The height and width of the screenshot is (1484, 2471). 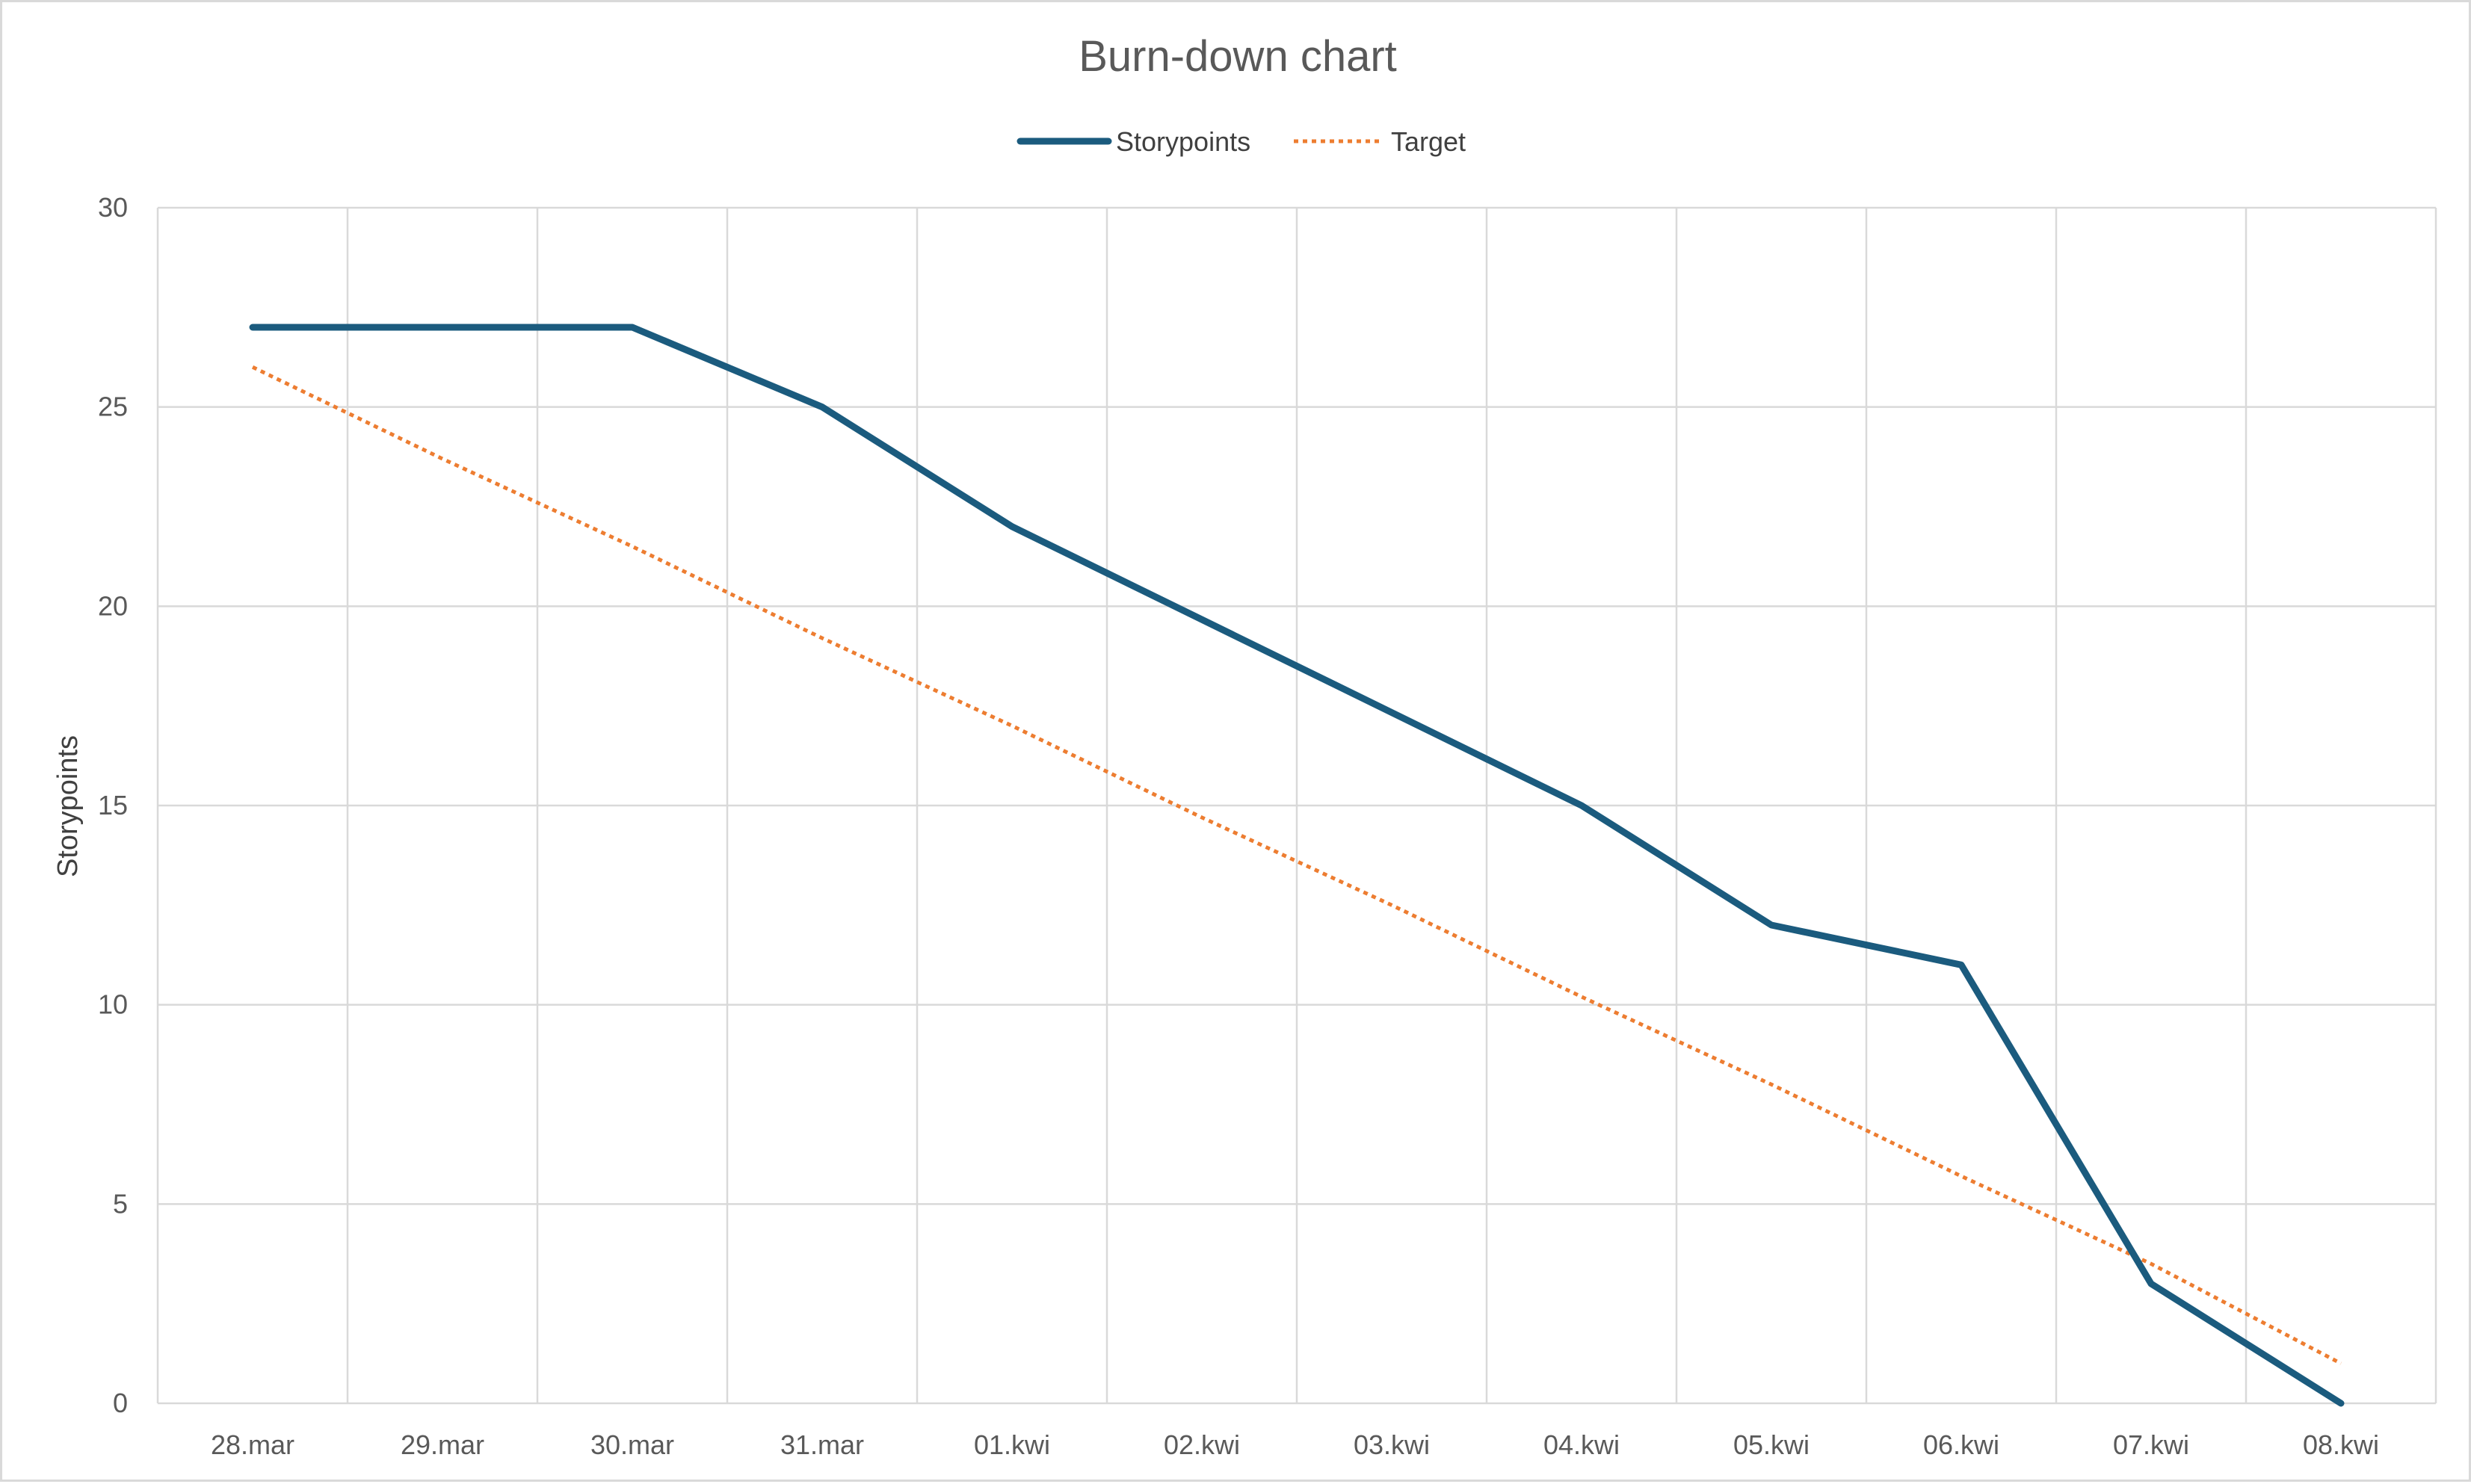 I want to click on x-tick-label-06.kwi: 06.kwi, so click(x=1961, y=1445).